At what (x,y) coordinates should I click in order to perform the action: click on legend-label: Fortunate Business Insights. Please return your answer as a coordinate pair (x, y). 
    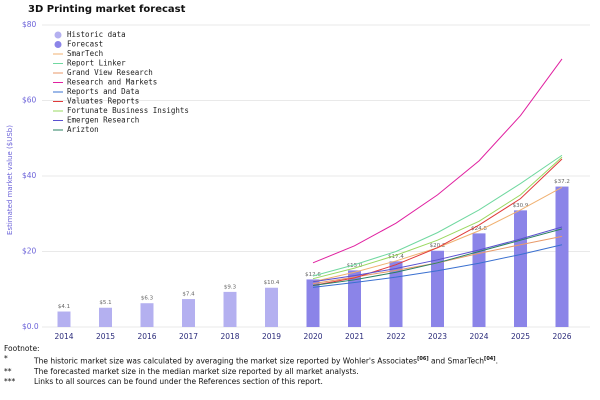
    Looking at the image, I should click on (128, 110).